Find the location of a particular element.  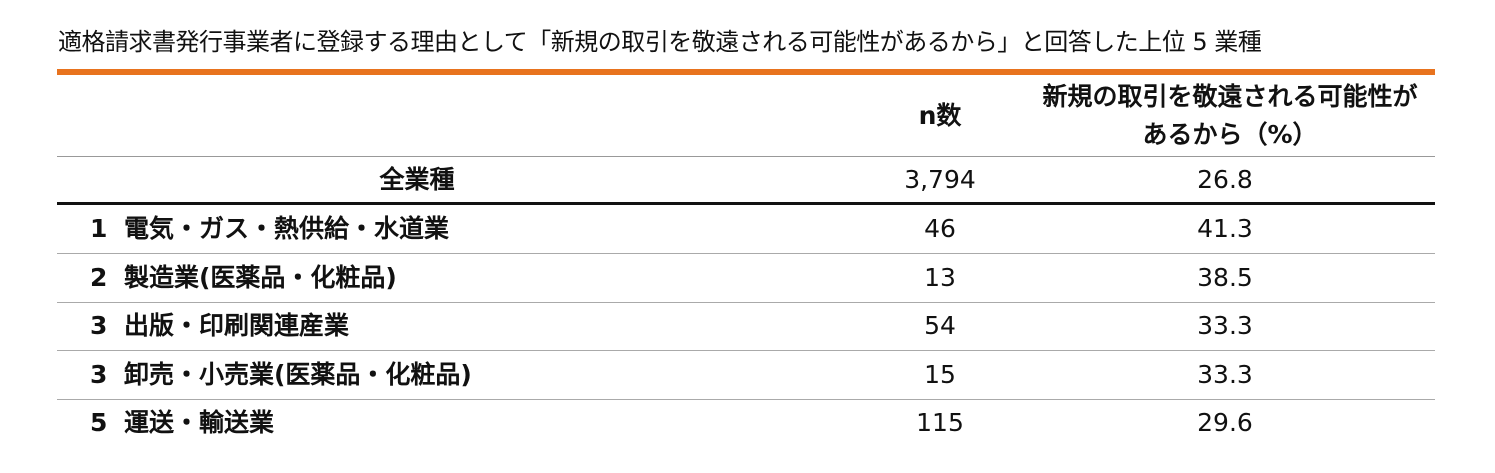

industry: 卸売・小売業(医薬品・化粧品) is located at coordinates (298, 374).